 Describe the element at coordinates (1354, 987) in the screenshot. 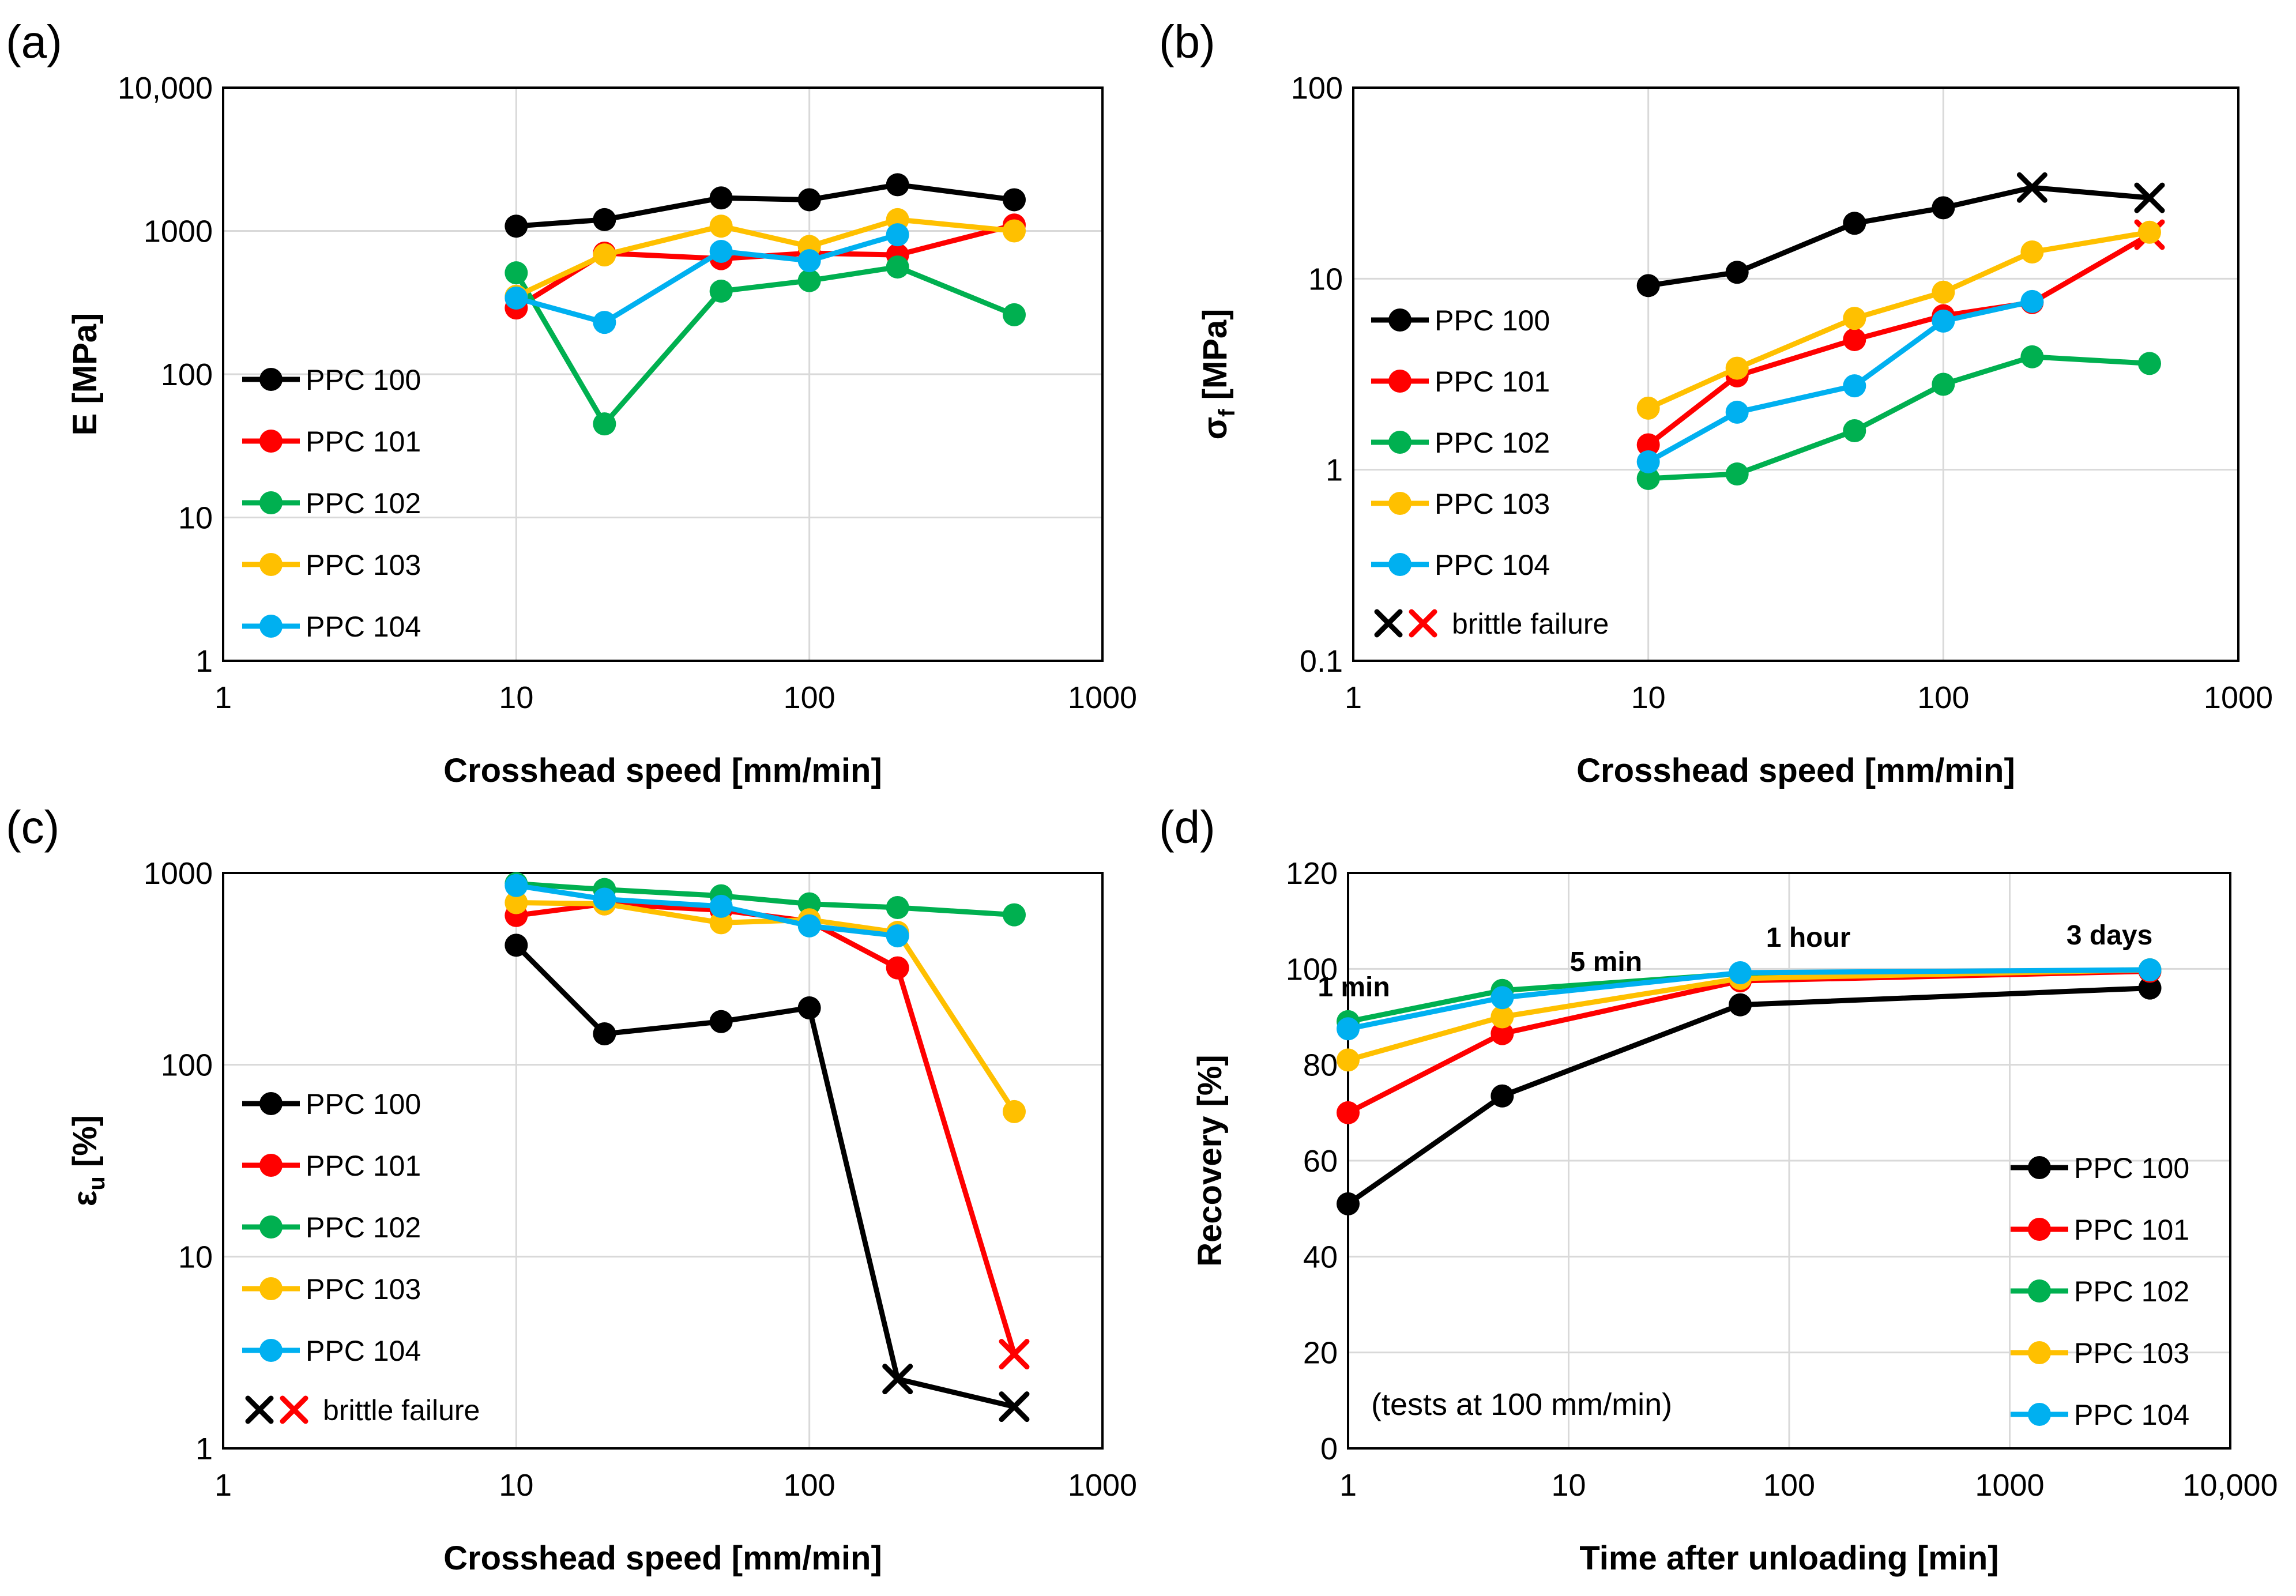

I see `time-annotation: 1 min` at that location.